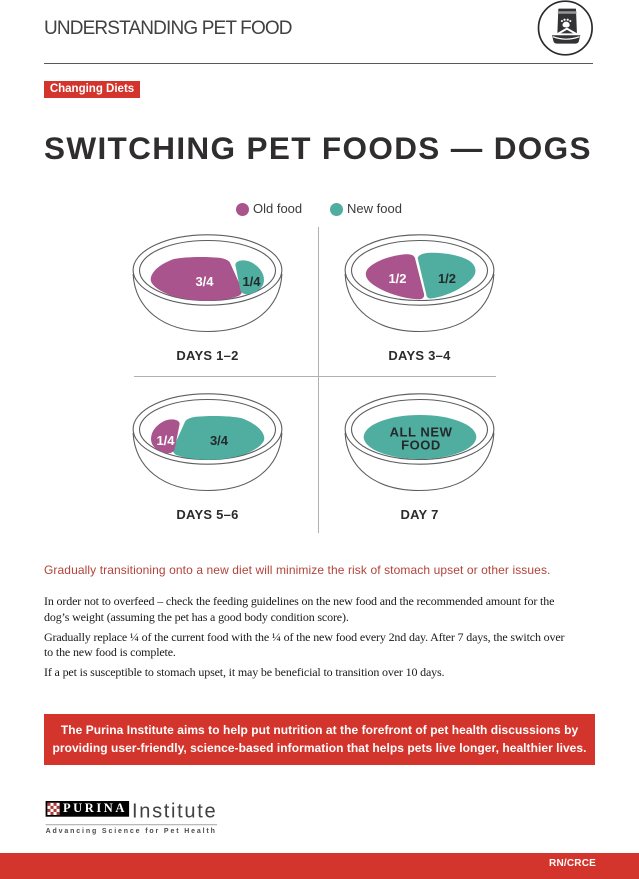 The image size is (639, 879). What do you see at coordinates (421, 444) in the screenshot?
I see `svg-text: FOOD` at bounding box center [421, 444].